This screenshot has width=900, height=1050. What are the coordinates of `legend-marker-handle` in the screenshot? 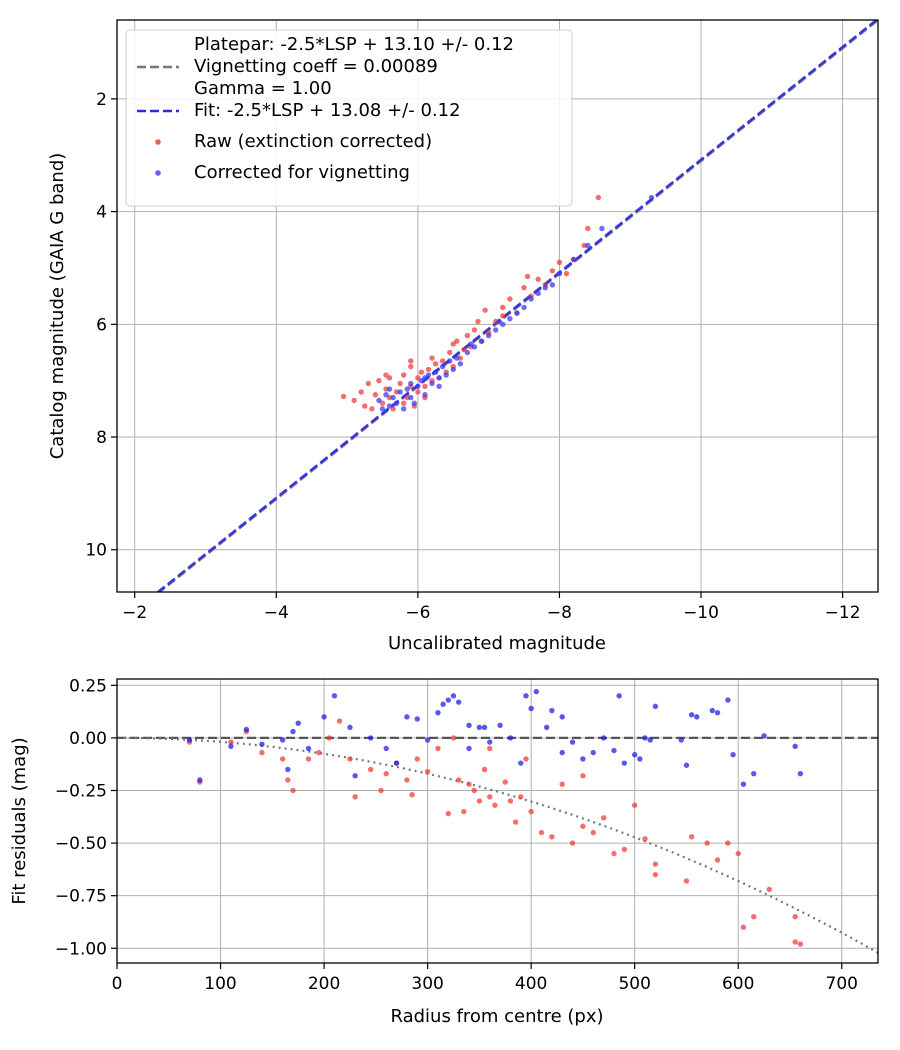 It's located at (158, 142).